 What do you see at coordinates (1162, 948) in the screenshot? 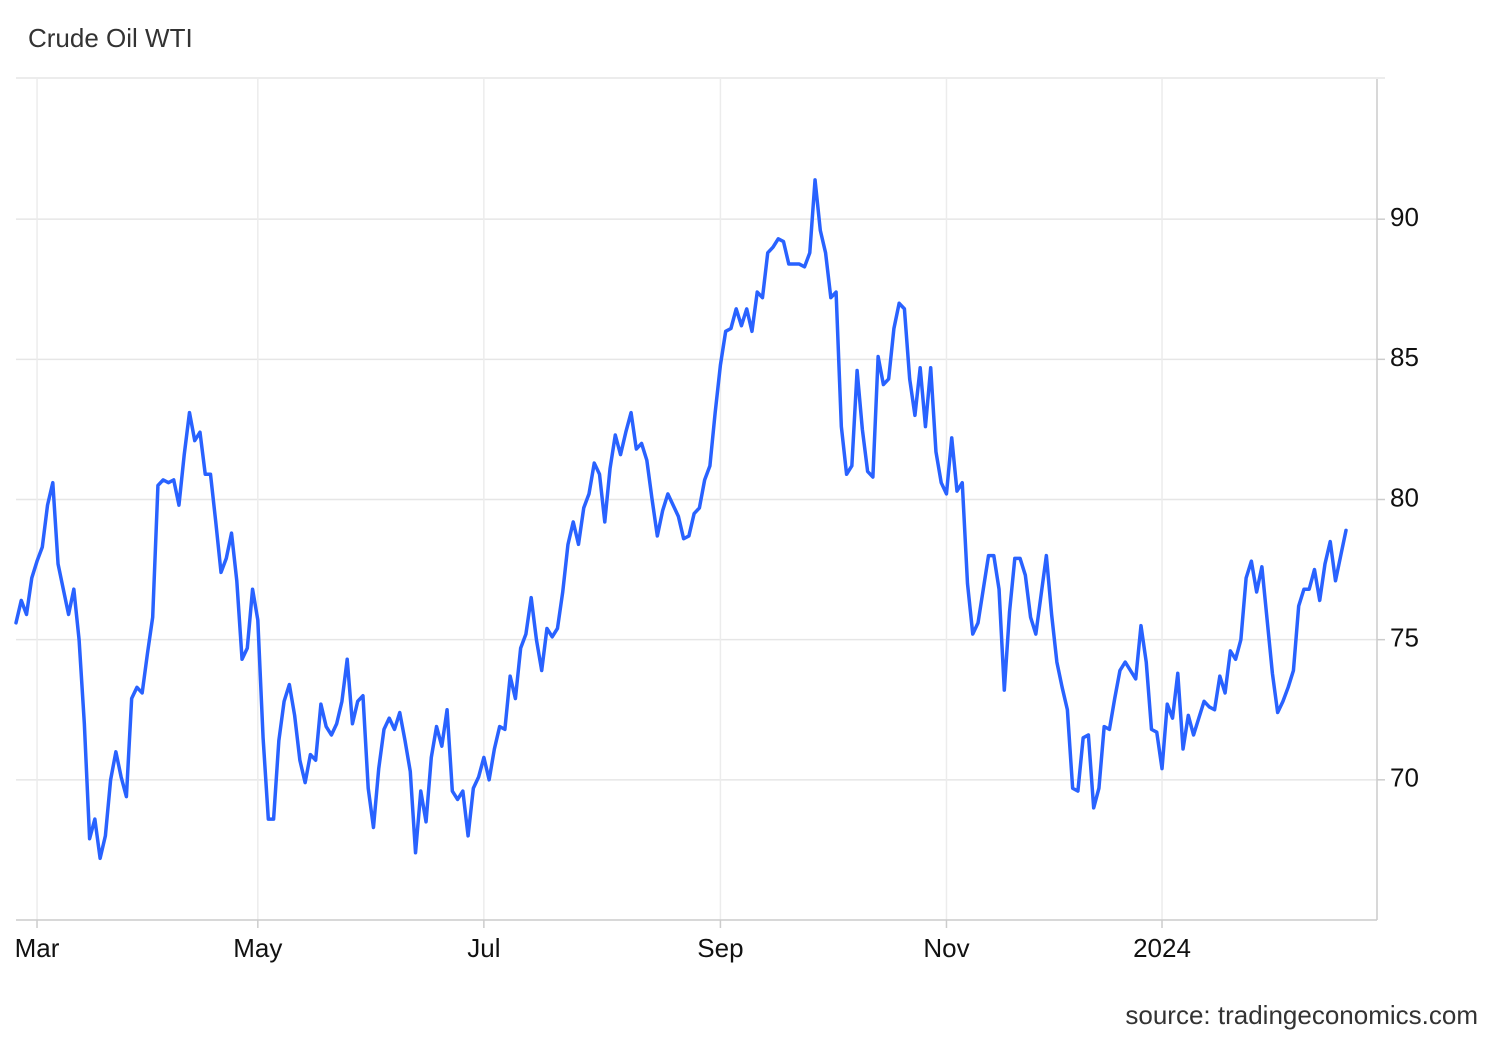
I see `x-tick-label: 2024` at bounding box center [1162, 948].